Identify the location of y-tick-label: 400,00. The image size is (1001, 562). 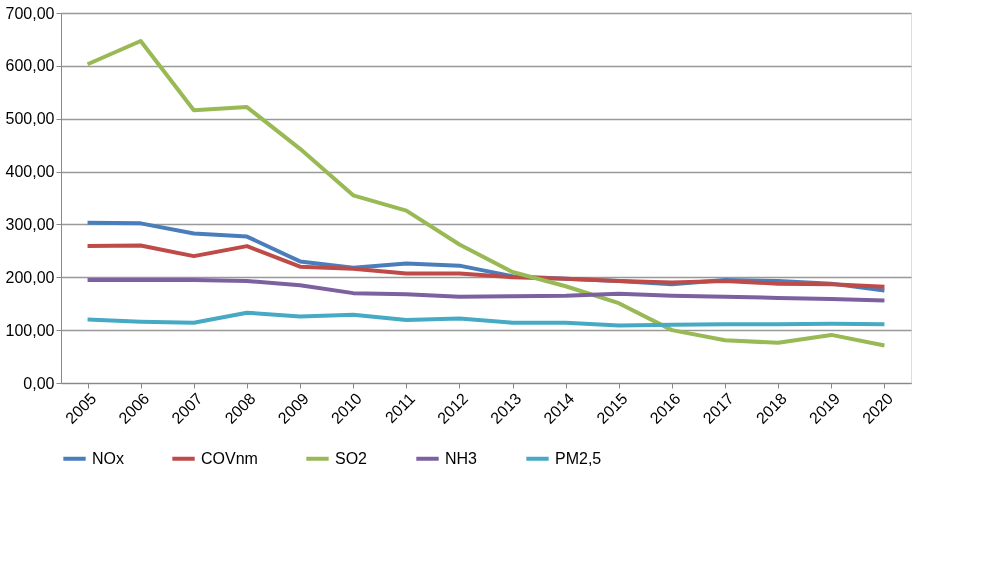
(30, 172).